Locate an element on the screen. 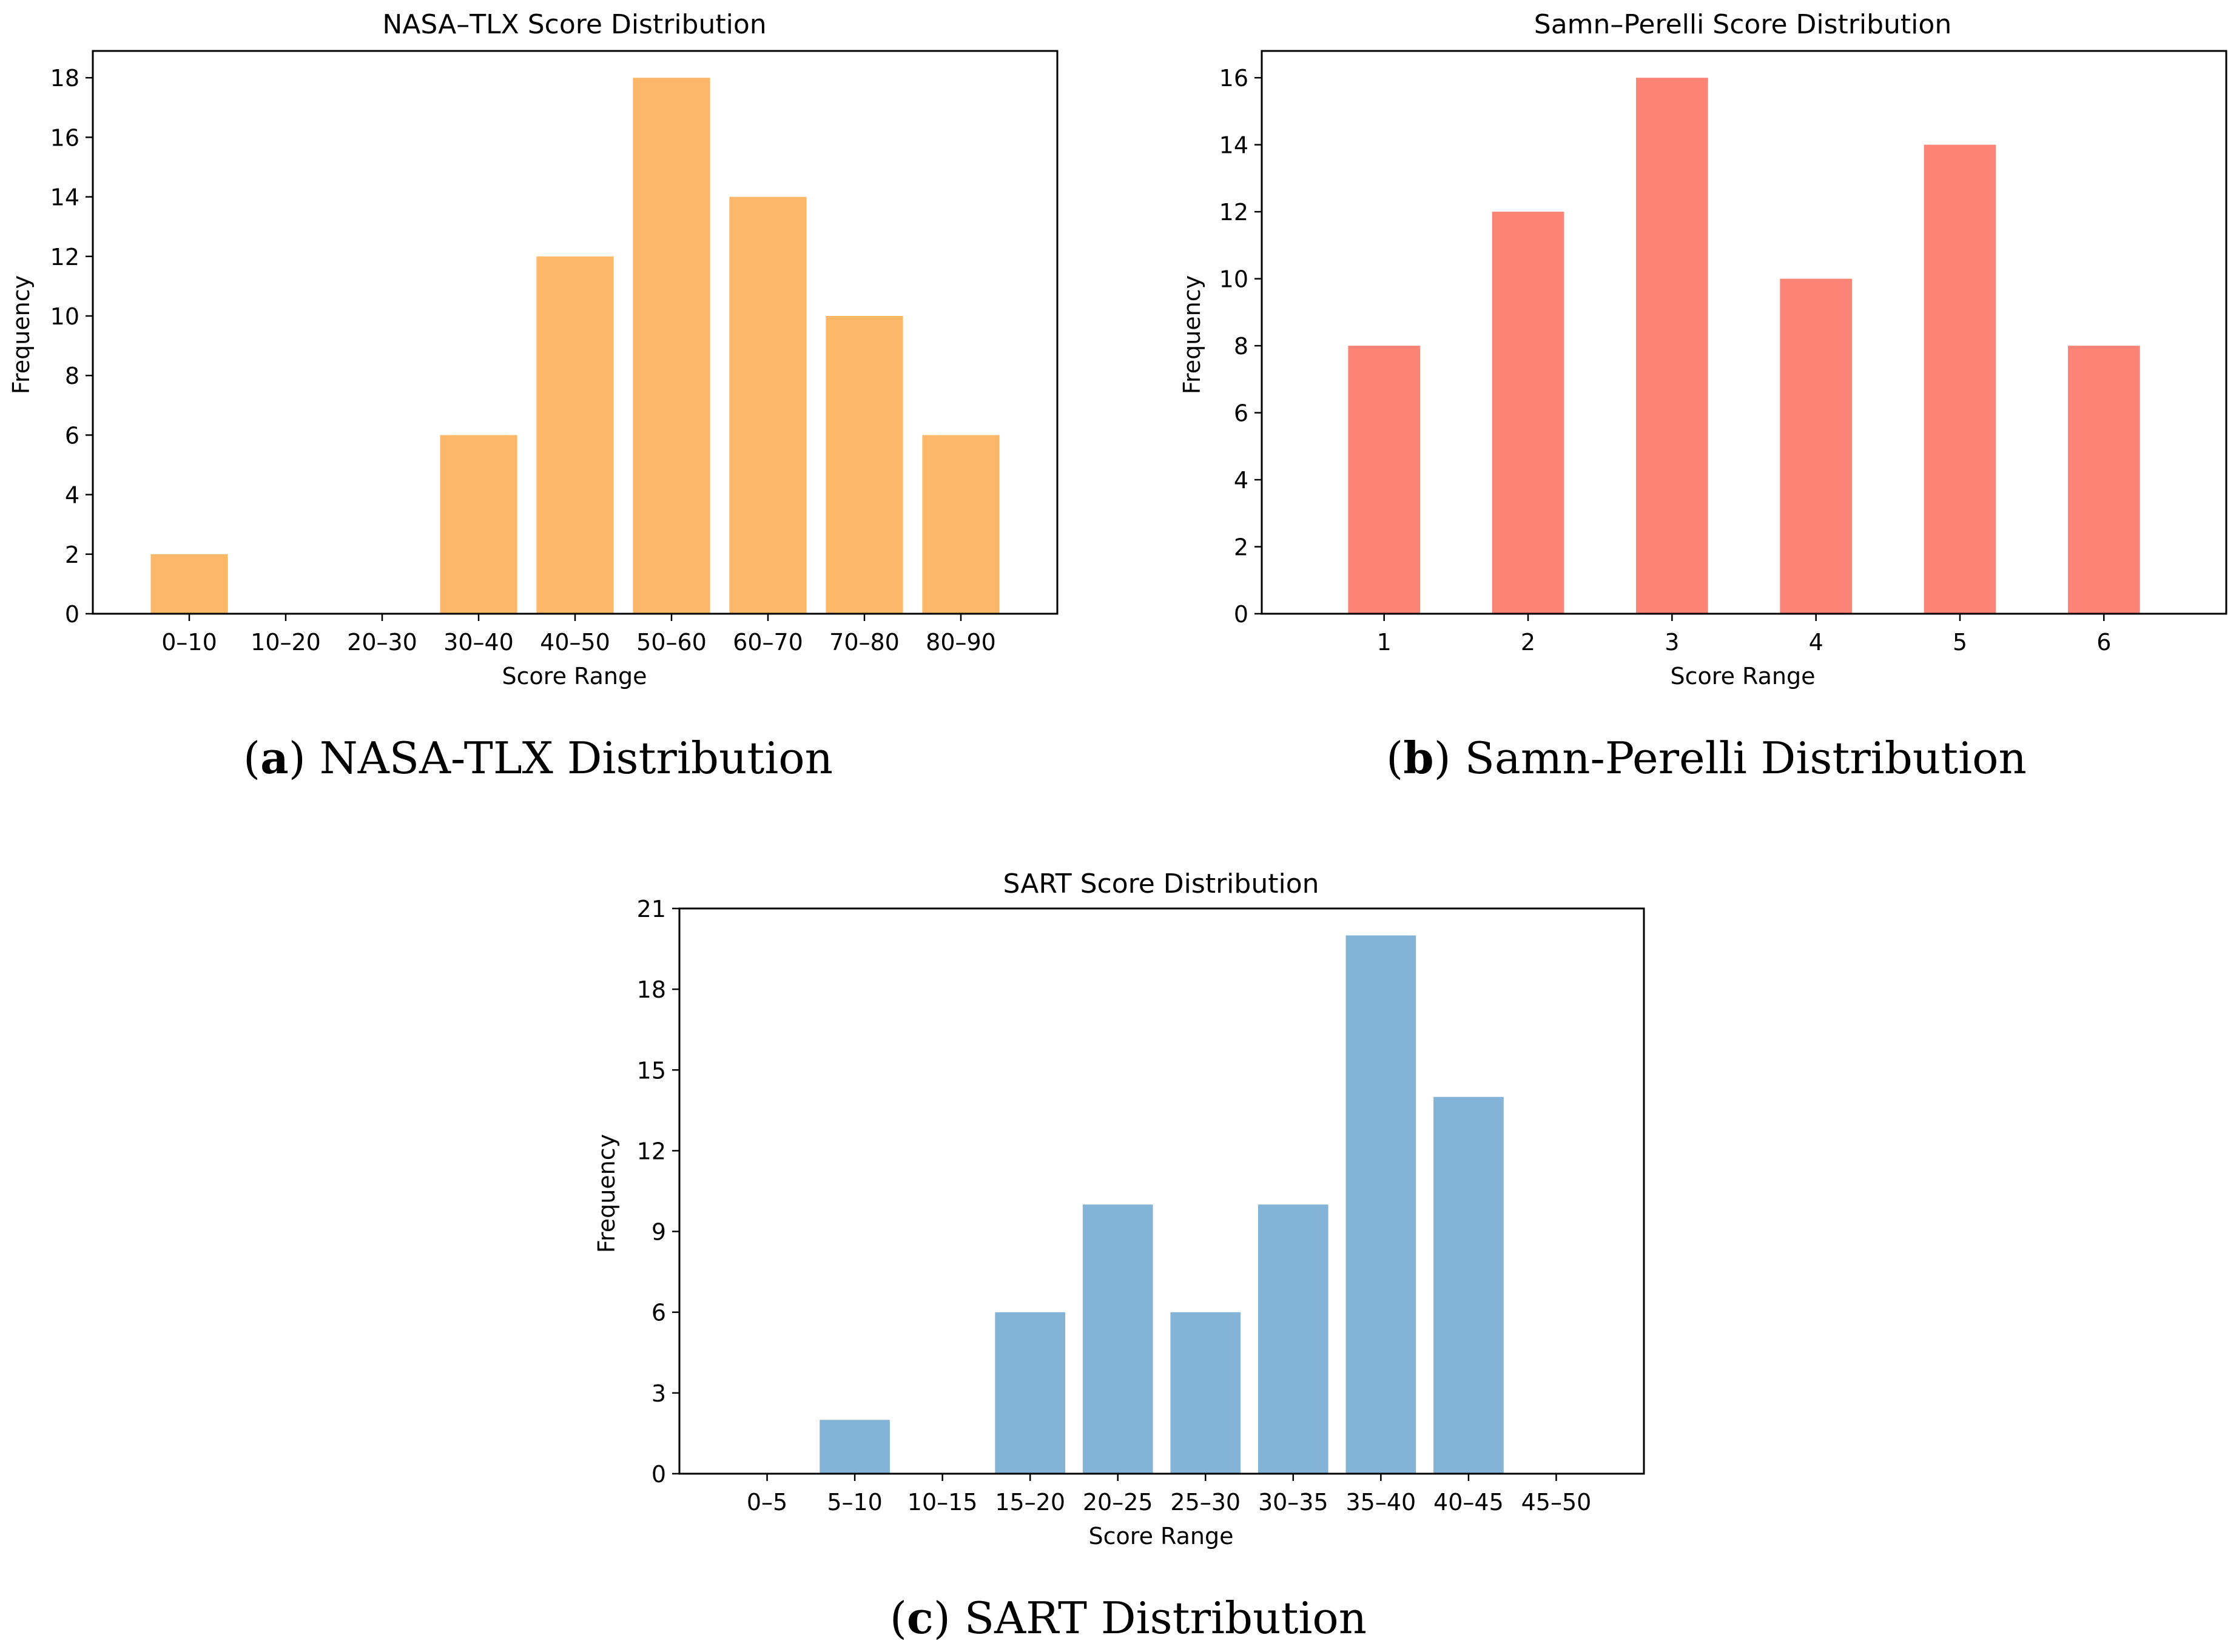 The width and height of the screenshot is (2239, 1652). x-tick-label: 20–30 is located at coordinates (382, 643).